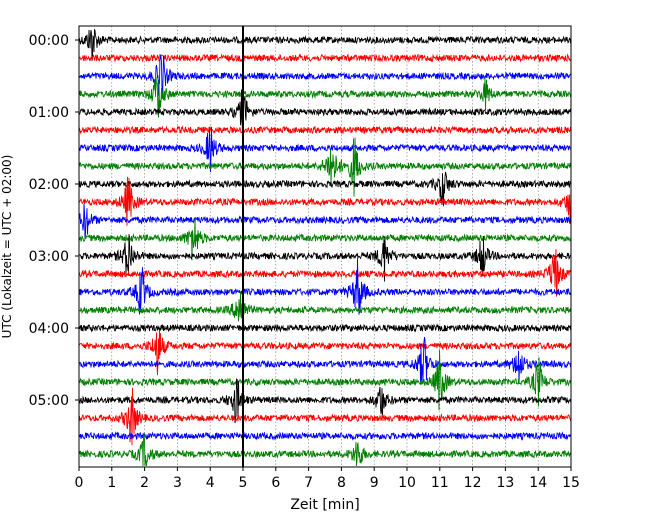 The image size is (650, 520). Describe the element at coordinates (327, 479) in the screenshot. I see `x-axis-ticks: 0 1 2 3 4 5 6 7 8 9 10 11 12 13 14 15` at that location.